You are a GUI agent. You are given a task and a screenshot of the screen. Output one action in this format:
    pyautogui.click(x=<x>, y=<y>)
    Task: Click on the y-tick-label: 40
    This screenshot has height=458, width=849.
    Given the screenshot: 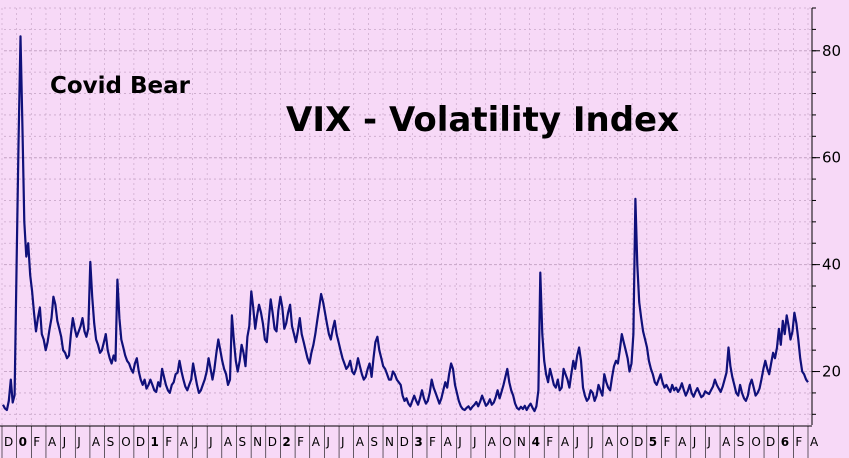 What is the action you would take?
    pyautogui.click(x=831, y=265)
    